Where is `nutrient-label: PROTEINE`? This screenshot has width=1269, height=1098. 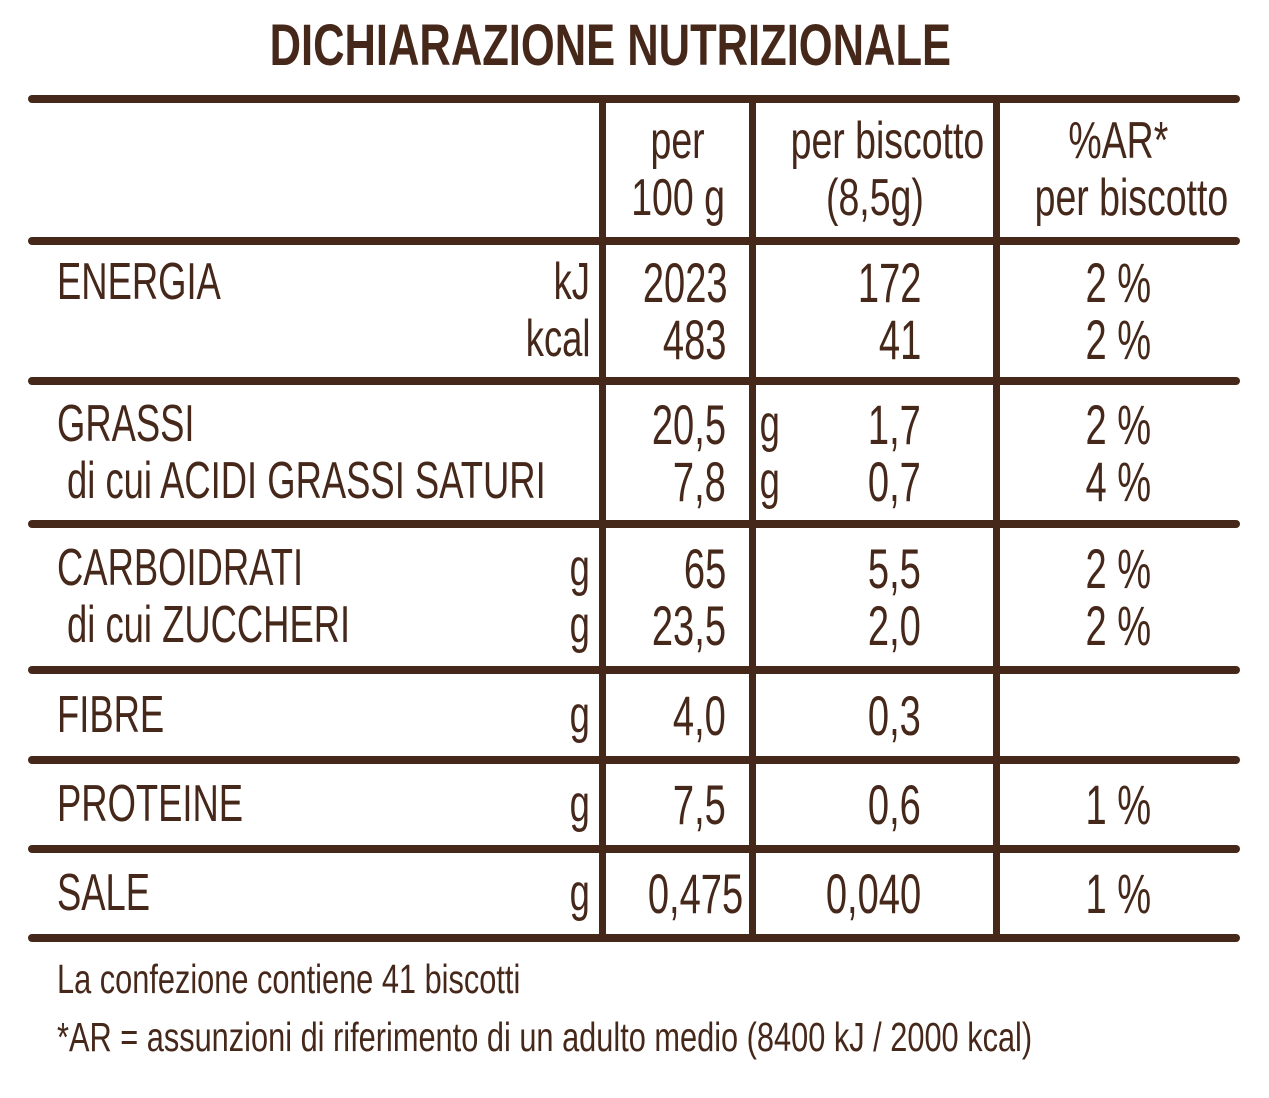
nutrient-label: PROTEINE is located at coordinates (150, 804).